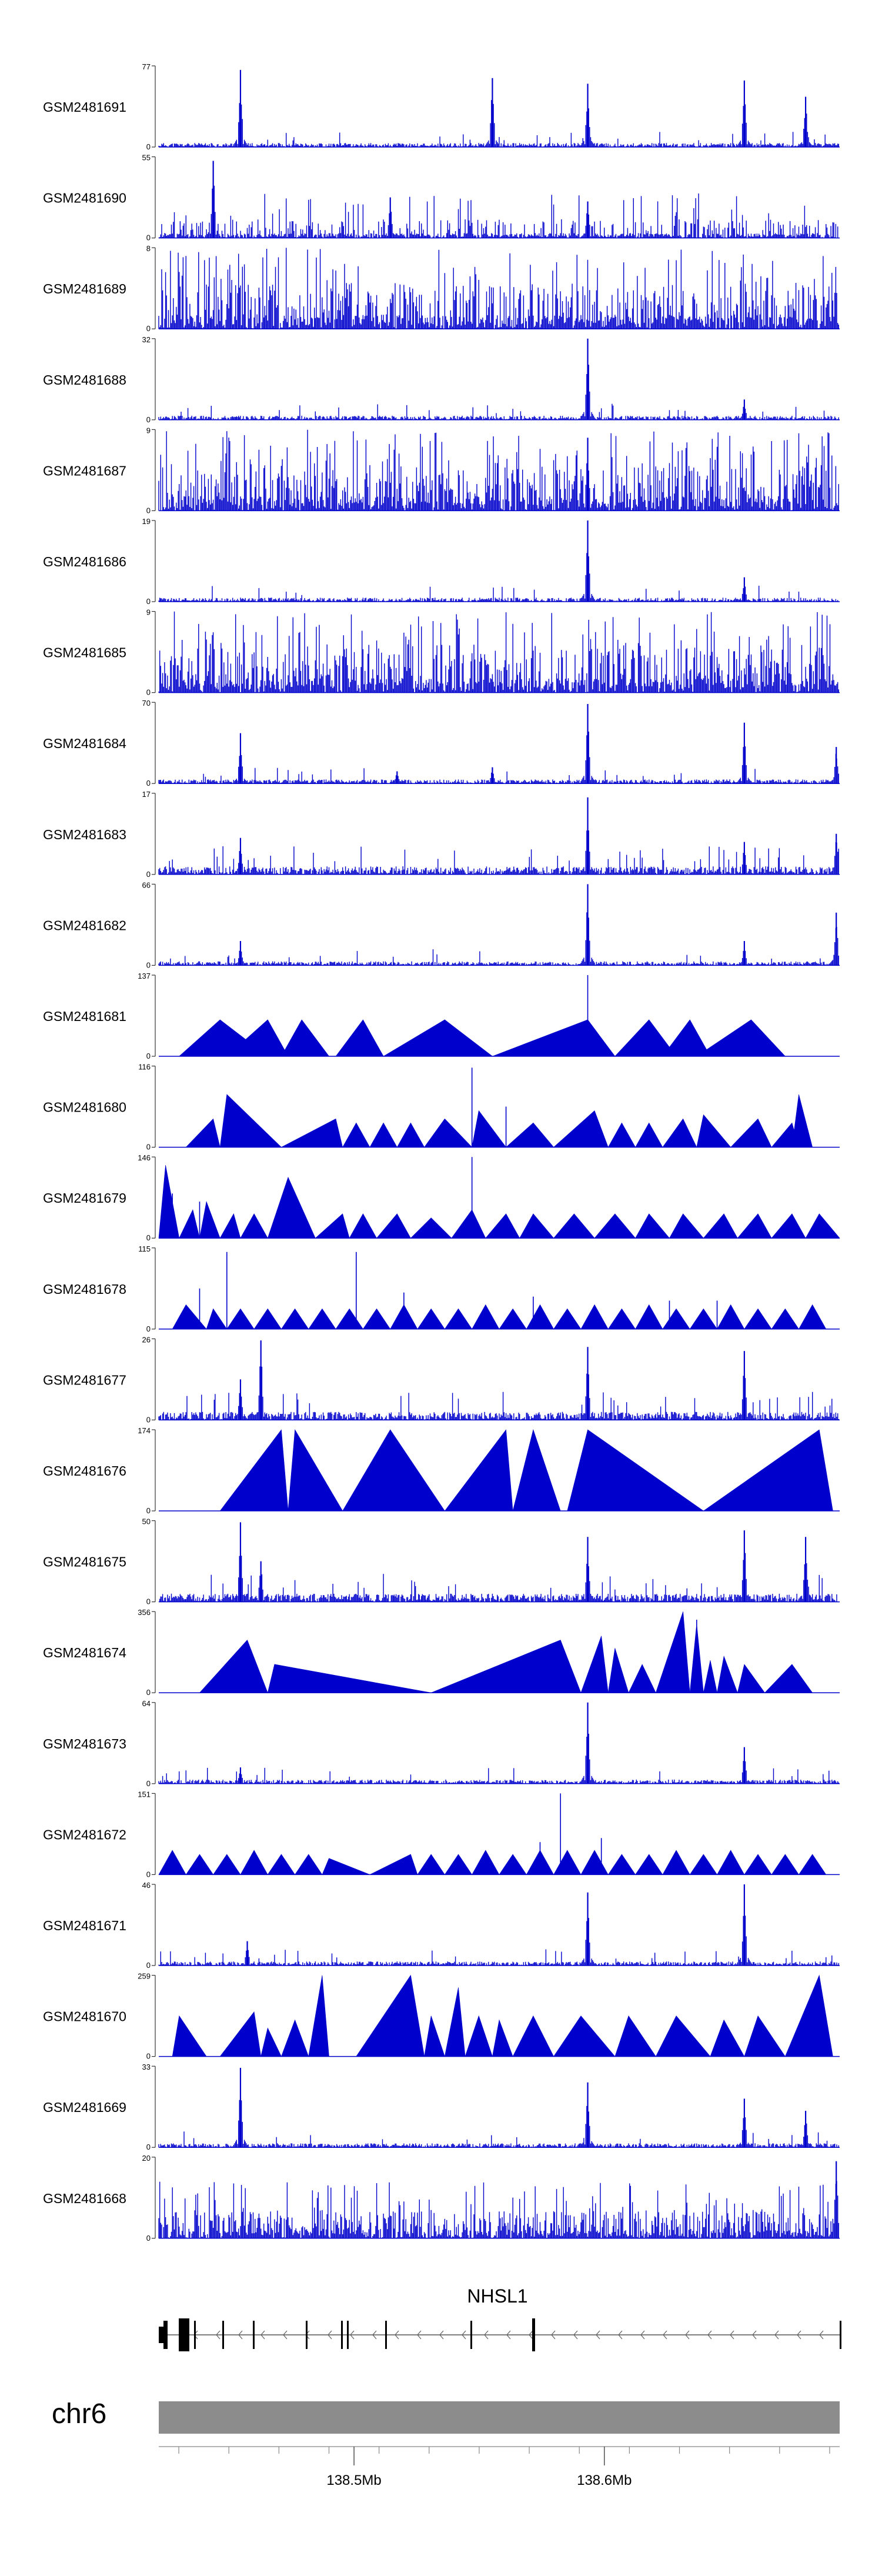 This screenshot has width=882, height=2576. Describe the element at coordinates (441, 743) in the screenshot. I see `track-GSM2481684: GSM2481684 70 0` at that location.